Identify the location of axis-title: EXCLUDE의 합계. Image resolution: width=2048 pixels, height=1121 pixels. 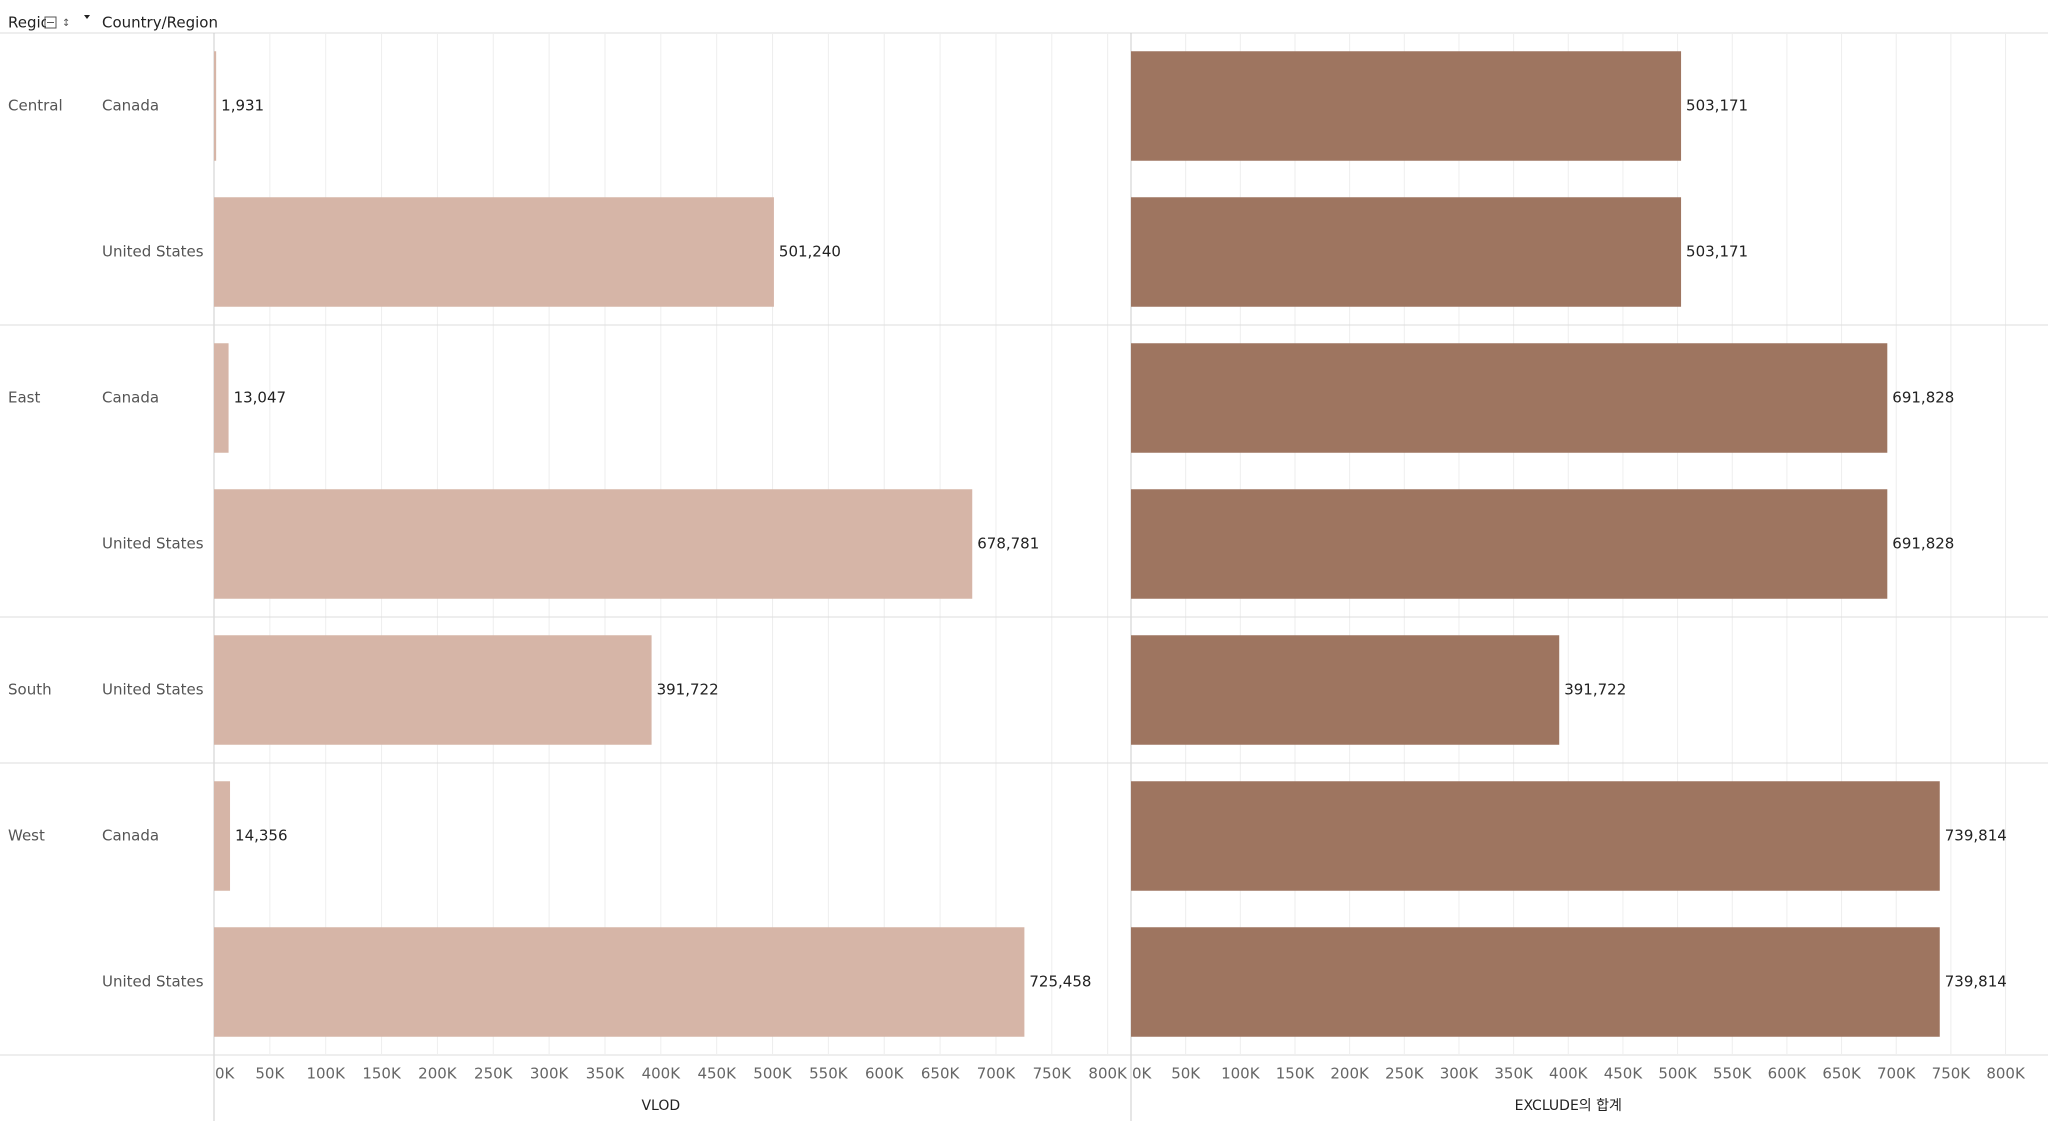
(1568, 1106).